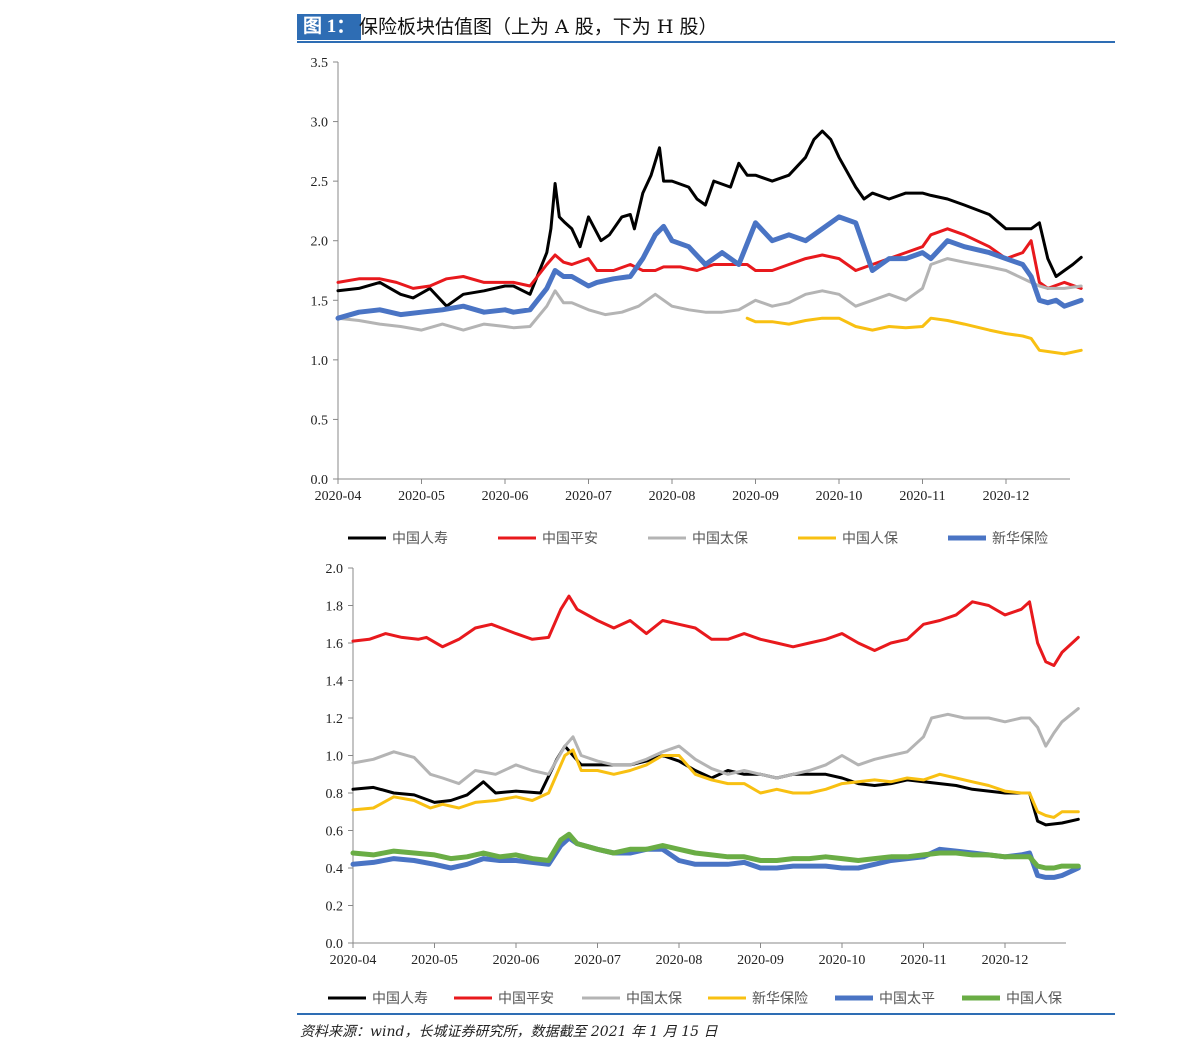 The height and width of the screenshot is (1060, 1191). I want to click on figure-tag: 图 1：, so click(329, 27).